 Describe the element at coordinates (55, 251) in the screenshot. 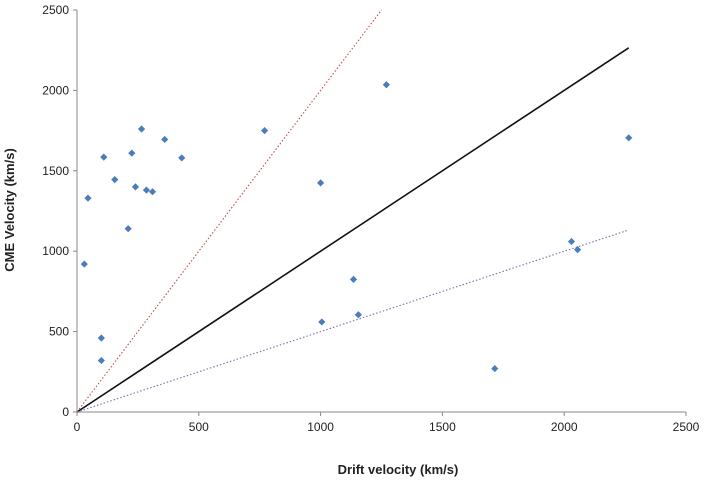

I see `y-tick-label: 1000` at that location.